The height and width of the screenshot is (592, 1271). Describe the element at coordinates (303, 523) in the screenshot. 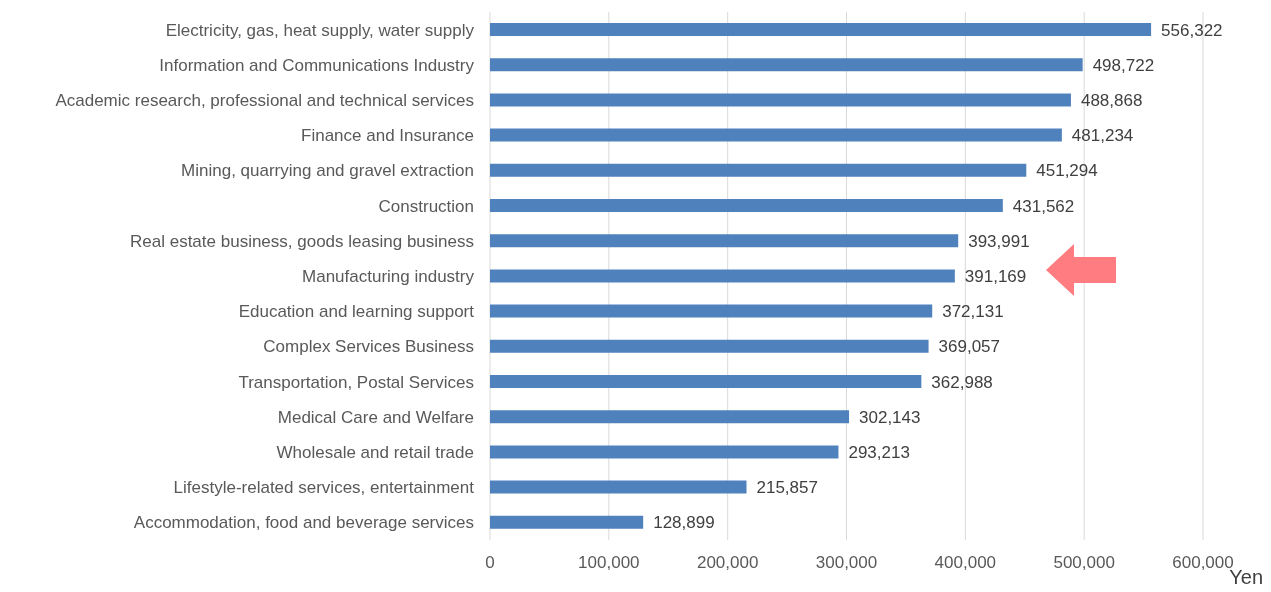

I see `y-tick-label: Accommodation, food and beverage services` at that location.